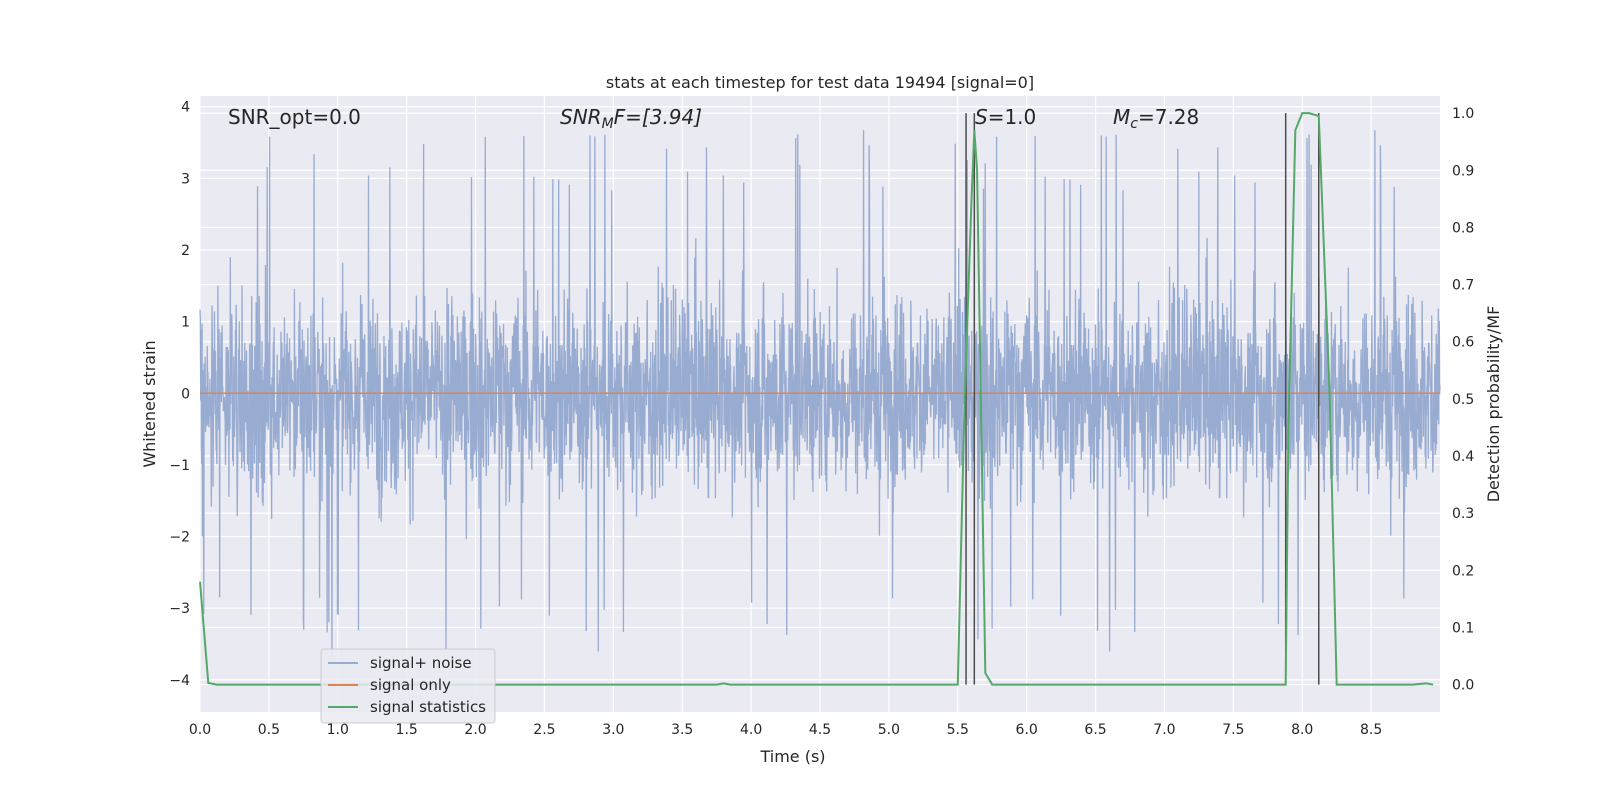 The height and width of the screenshot is (800, 1600). What do you see at coordinates (179, 538) in the screenshot?
I see `y-tick-label-left: −2` at bounding box center [179, 538].